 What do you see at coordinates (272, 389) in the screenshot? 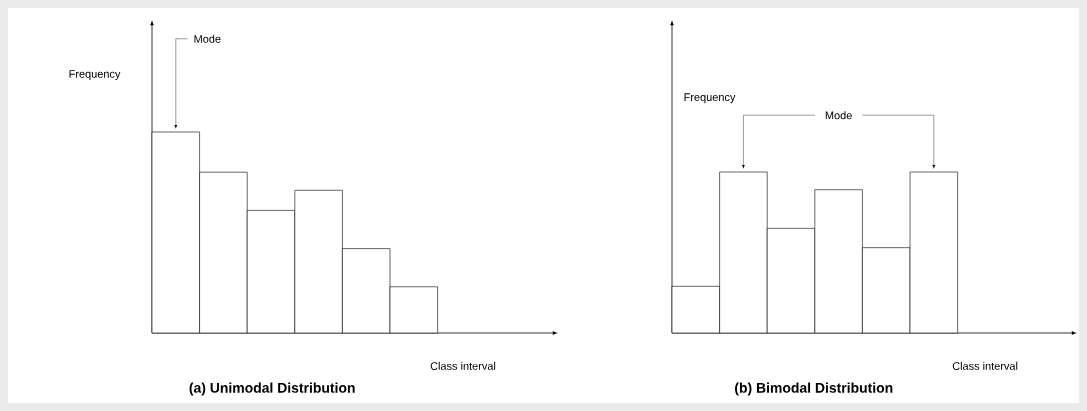
I see `text: (a) Unimodal Distribution` at bounding box center [272, 389].